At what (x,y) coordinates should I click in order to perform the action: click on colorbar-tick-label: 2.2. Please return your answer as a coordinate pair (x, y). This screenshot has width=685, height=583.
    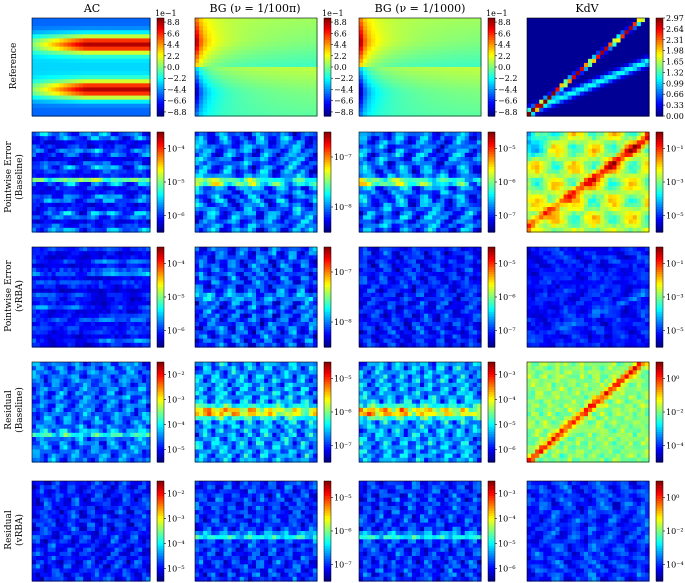
    Looking at the image, I should click on (173, 56).